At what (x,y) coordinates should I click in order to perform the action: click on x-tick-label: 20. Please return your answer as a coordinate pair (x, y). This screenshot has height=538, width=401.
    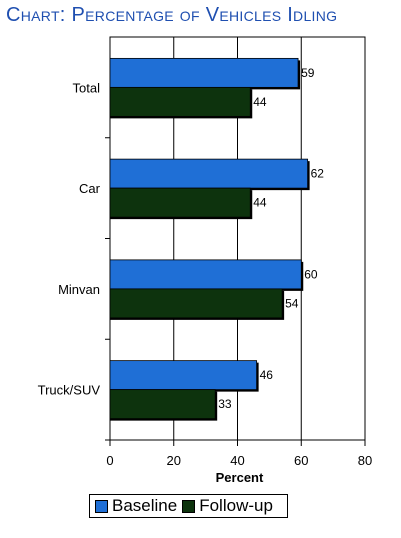
    Looking at the image, I should click on (174, 460).